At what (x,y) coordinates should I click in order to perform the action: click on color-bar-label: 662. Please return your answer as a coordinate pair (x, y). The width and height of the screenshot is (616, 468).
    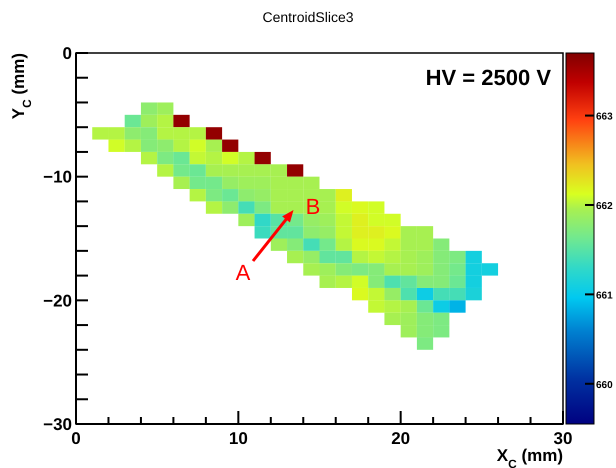
    Looking at the image, I should click on (605, 206).